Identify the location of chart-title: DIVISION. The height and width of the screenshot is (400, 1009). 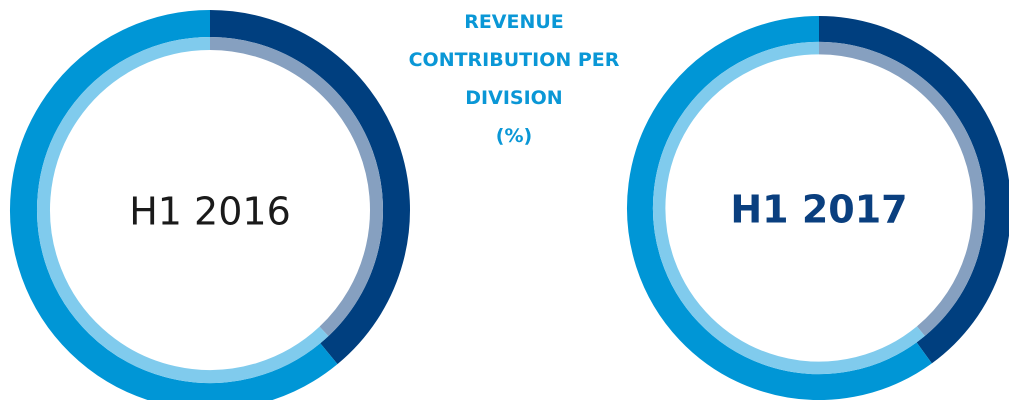
(513, 98).